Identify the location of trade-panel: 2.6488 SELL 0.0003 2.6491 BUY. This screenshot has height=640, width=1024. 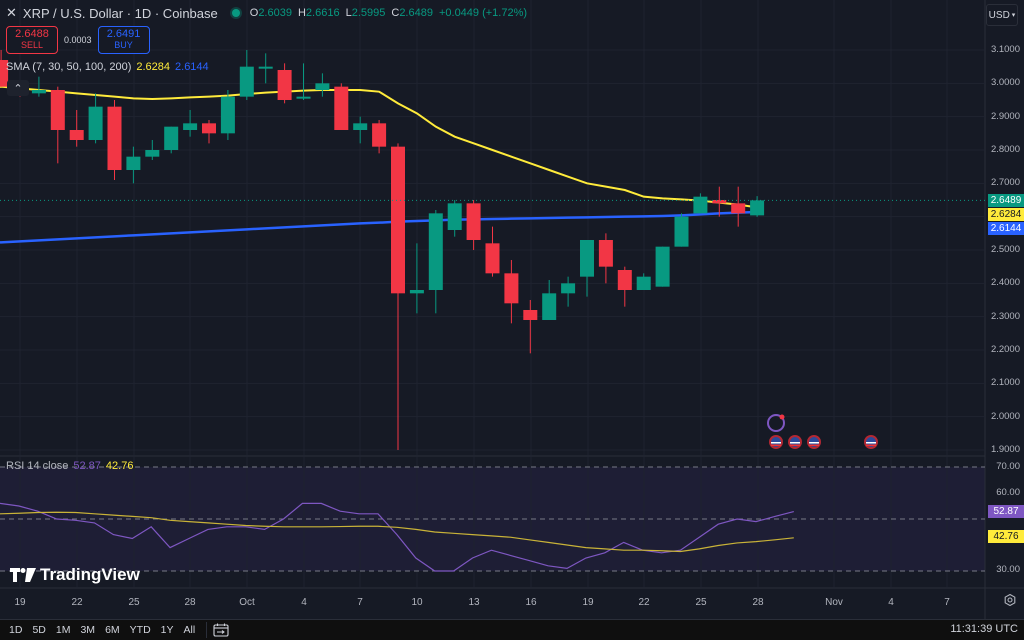
(78, 40).